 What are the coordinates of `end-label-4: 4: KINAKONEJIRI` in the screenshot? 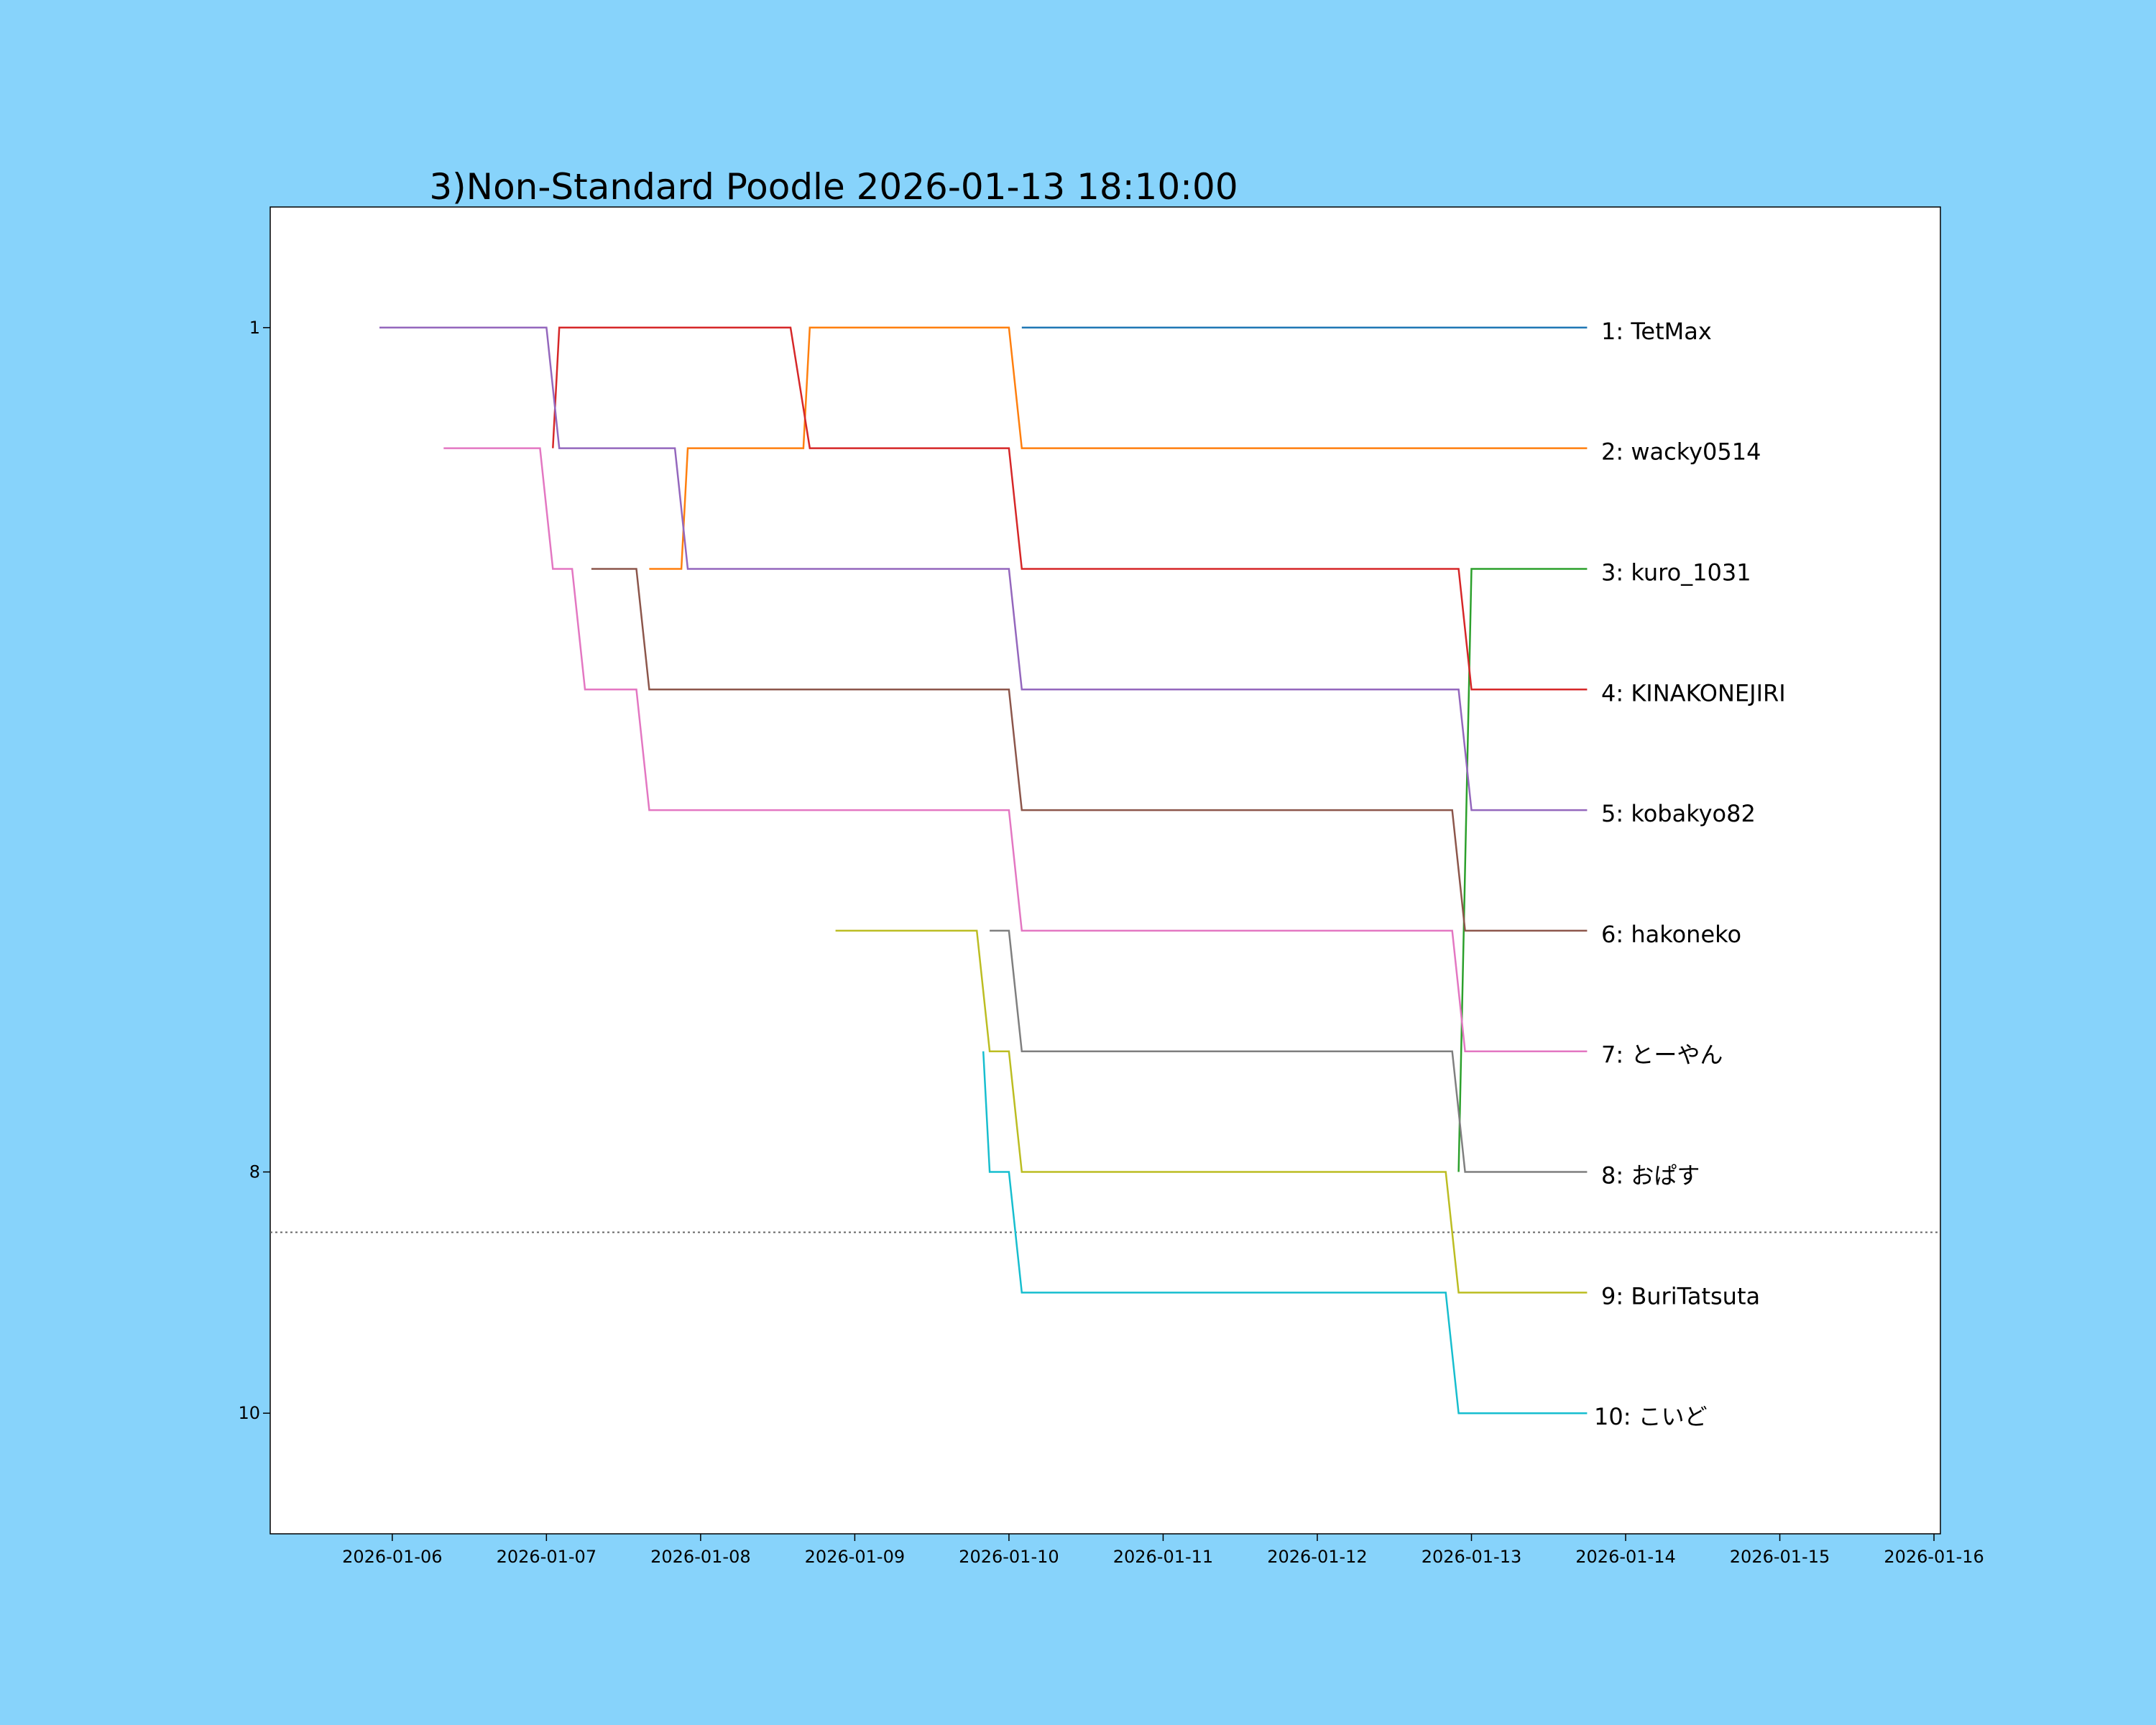 It's located at (1693, 693).